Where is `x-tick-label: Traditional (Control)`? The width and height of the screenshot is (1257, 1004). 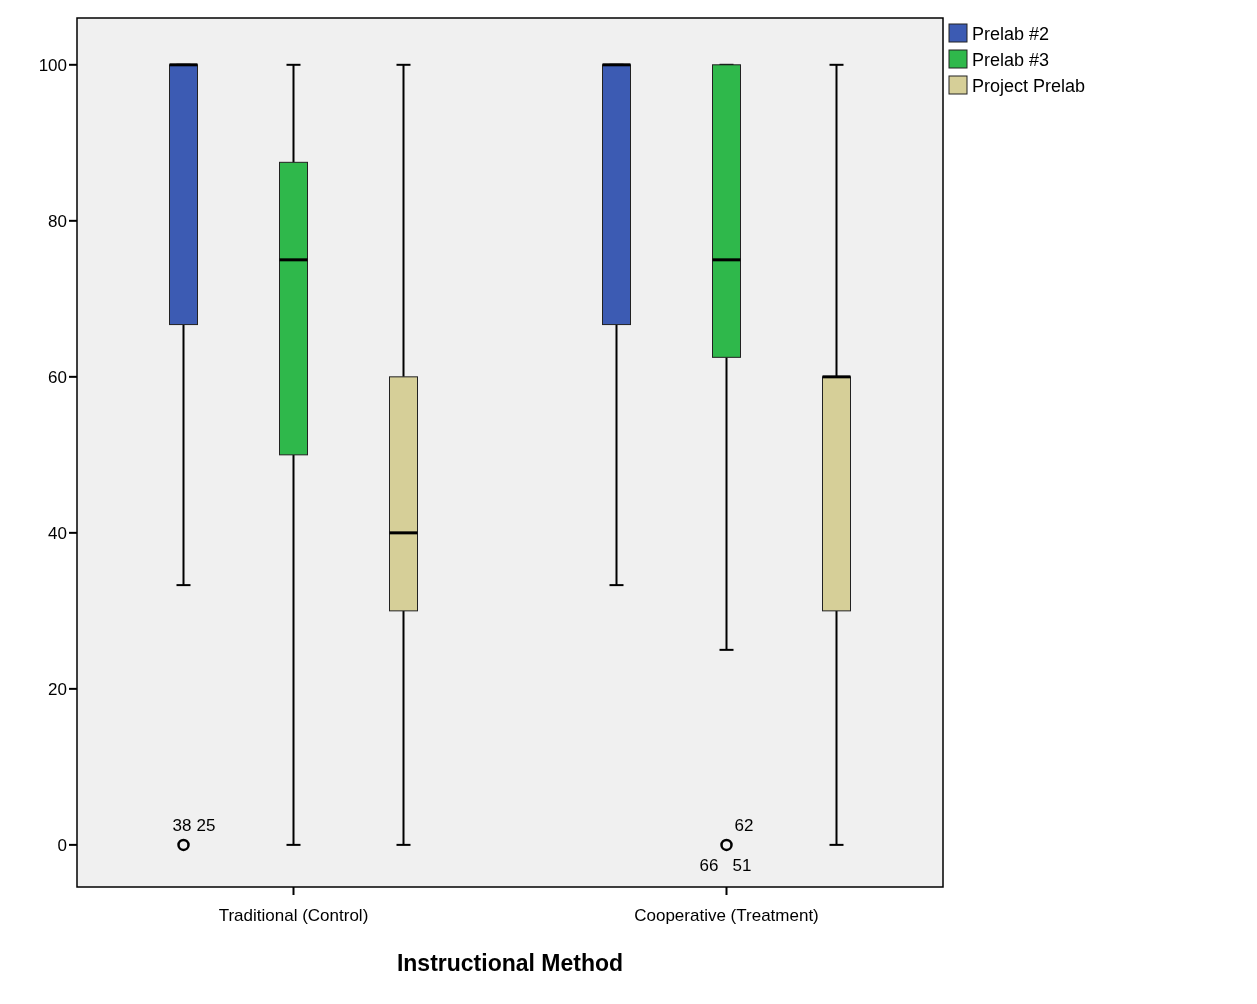
x-tick-label: Traditional (Control) is located at coordinates (293, 915).